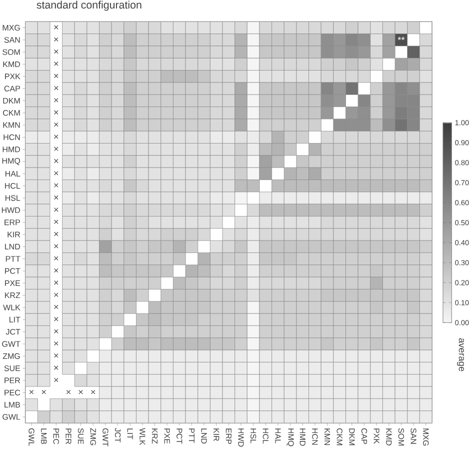  I want to click on y-tick-label: LIT, so click(14, 319).